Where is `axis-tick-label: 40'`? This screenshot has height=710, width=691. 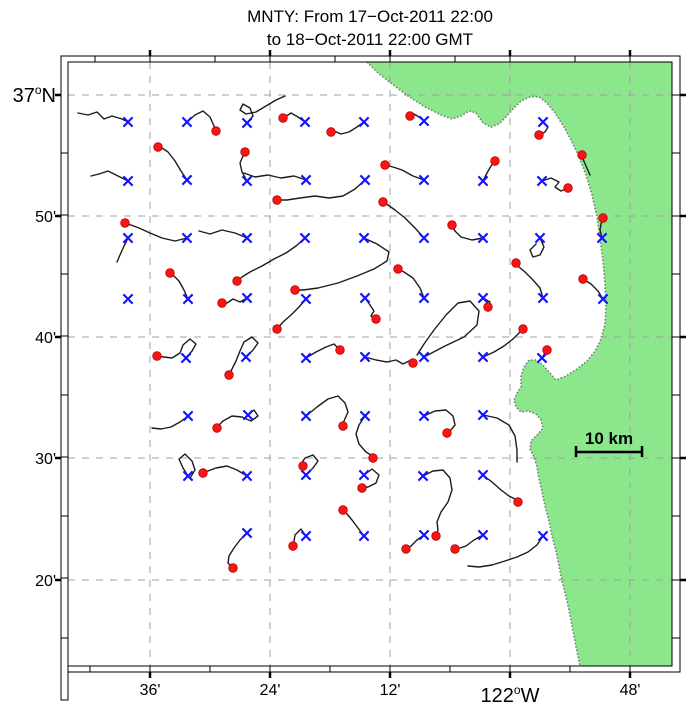 axis-tick-label: 40' is located at coordinates (45, 338).